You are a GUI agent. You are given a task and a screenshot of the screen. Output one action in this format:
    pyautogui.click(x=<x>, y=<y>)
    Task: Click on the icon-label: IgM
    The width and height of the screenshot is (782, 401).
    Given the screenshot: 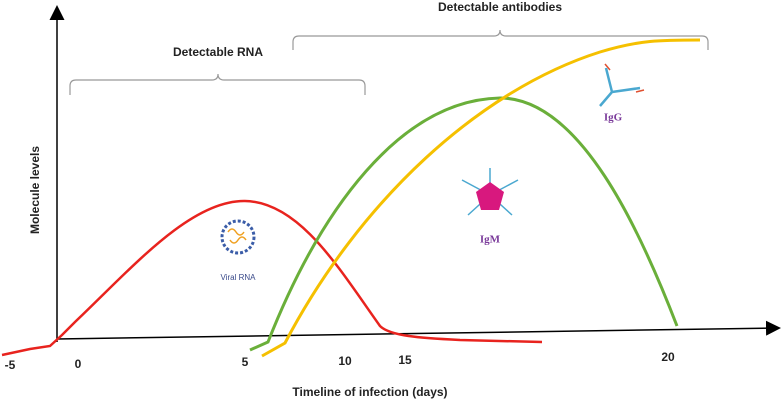 What is the action you would take?
    pyautogui.click(x=490, y=240)
    